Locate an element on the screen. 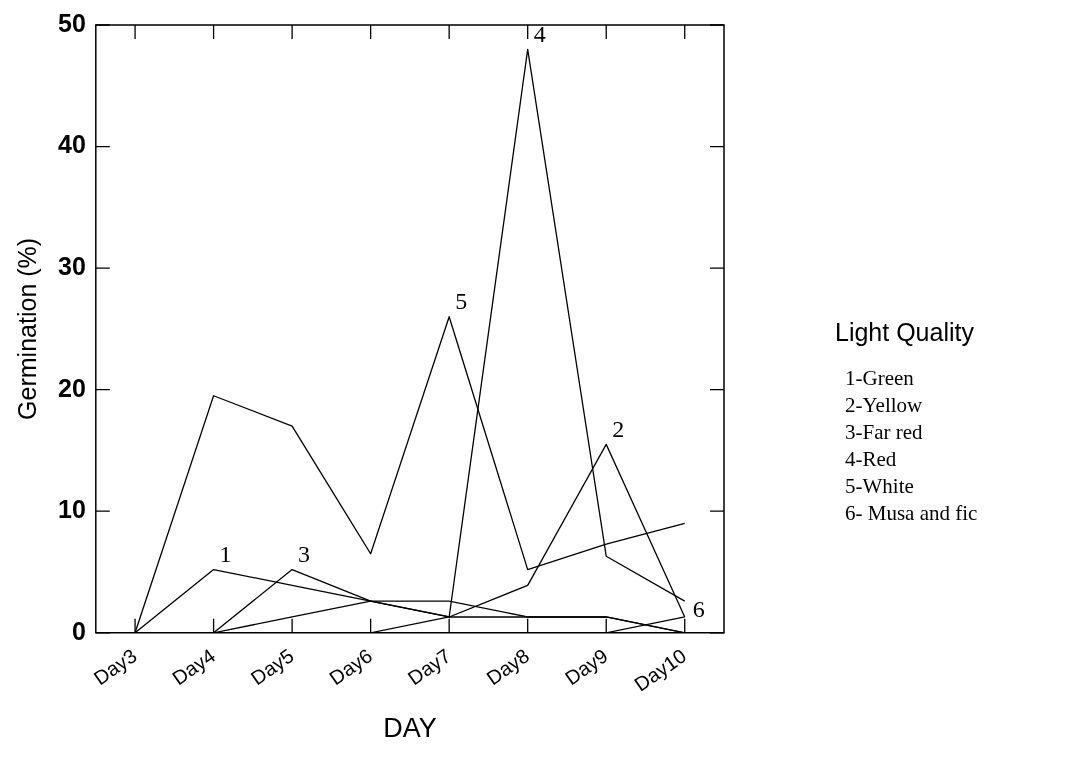  text: 2-Yellow is located at coordinates (884, 405).